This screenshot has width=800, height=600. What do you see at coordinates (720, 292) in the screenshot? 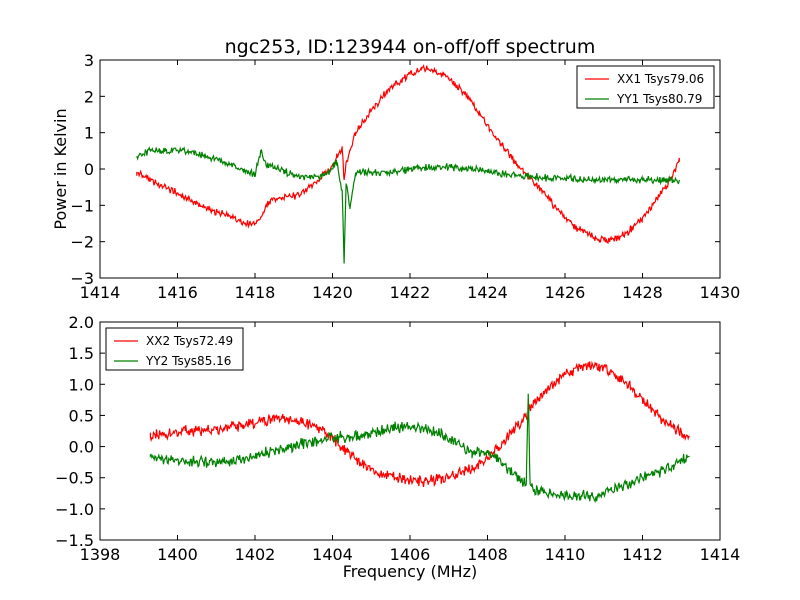
I see `x-tick-label: 1430` at bounding box center [720, 292].